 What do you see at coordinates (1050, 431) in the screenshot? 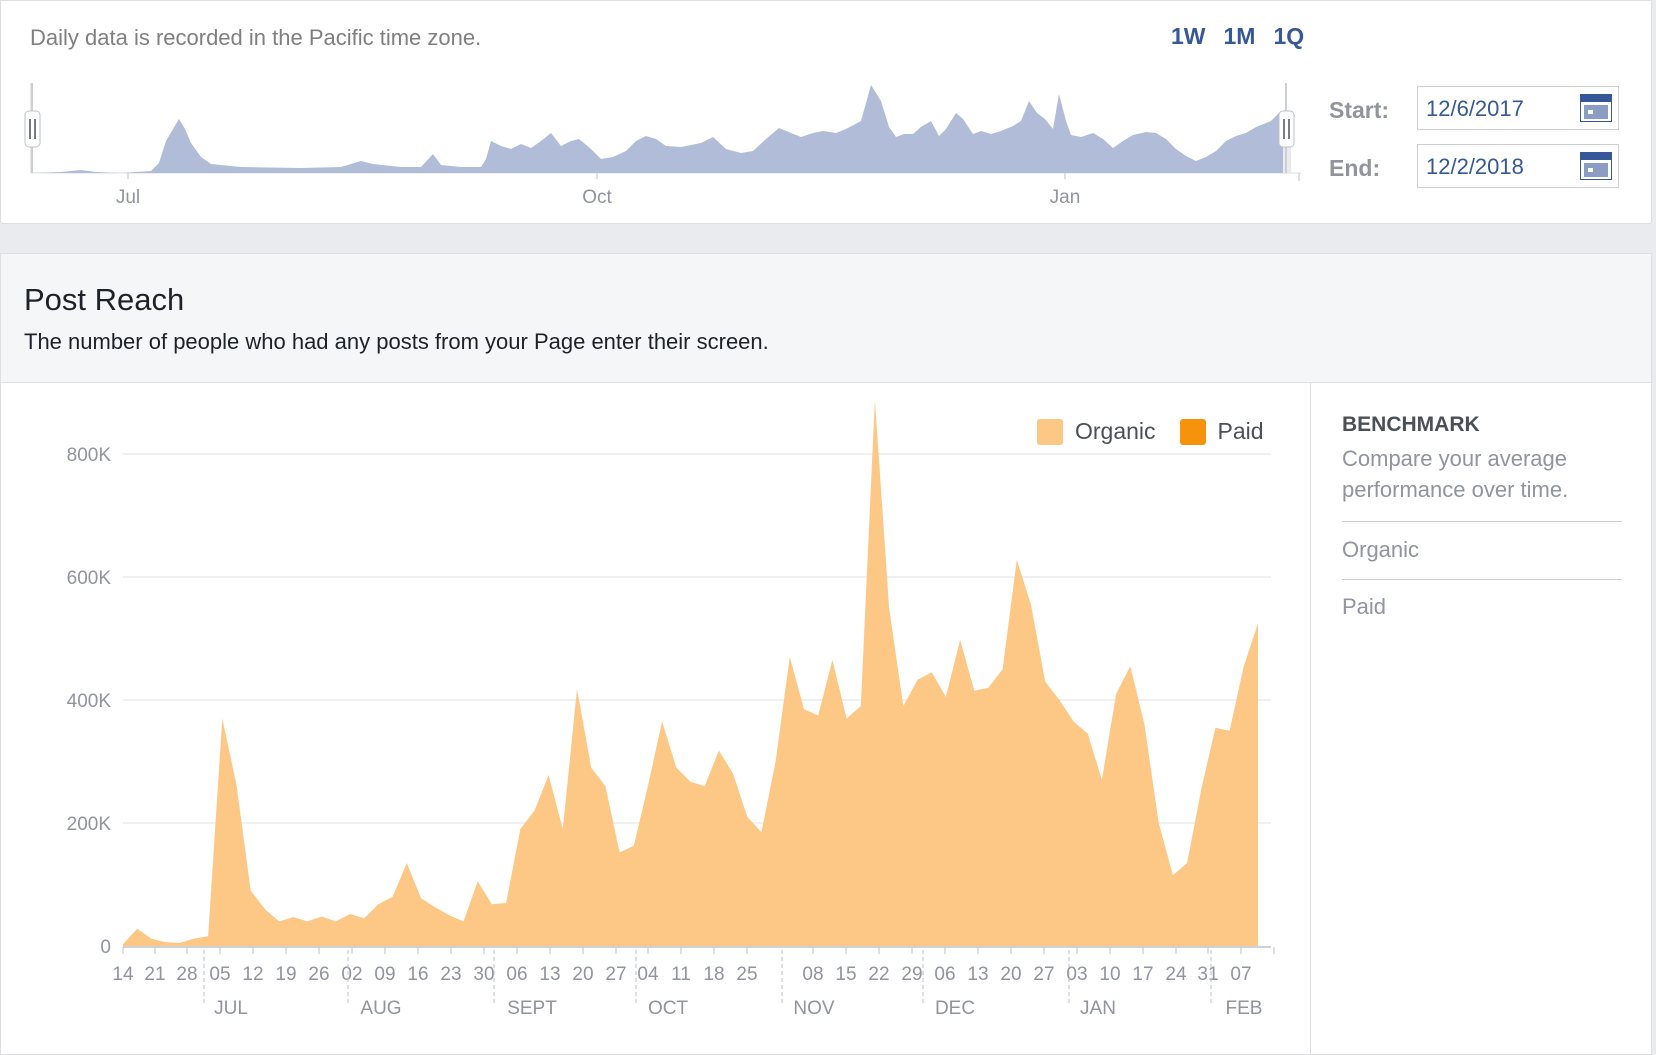
I see `organic-swatch` at bounding box center [1050, 431].